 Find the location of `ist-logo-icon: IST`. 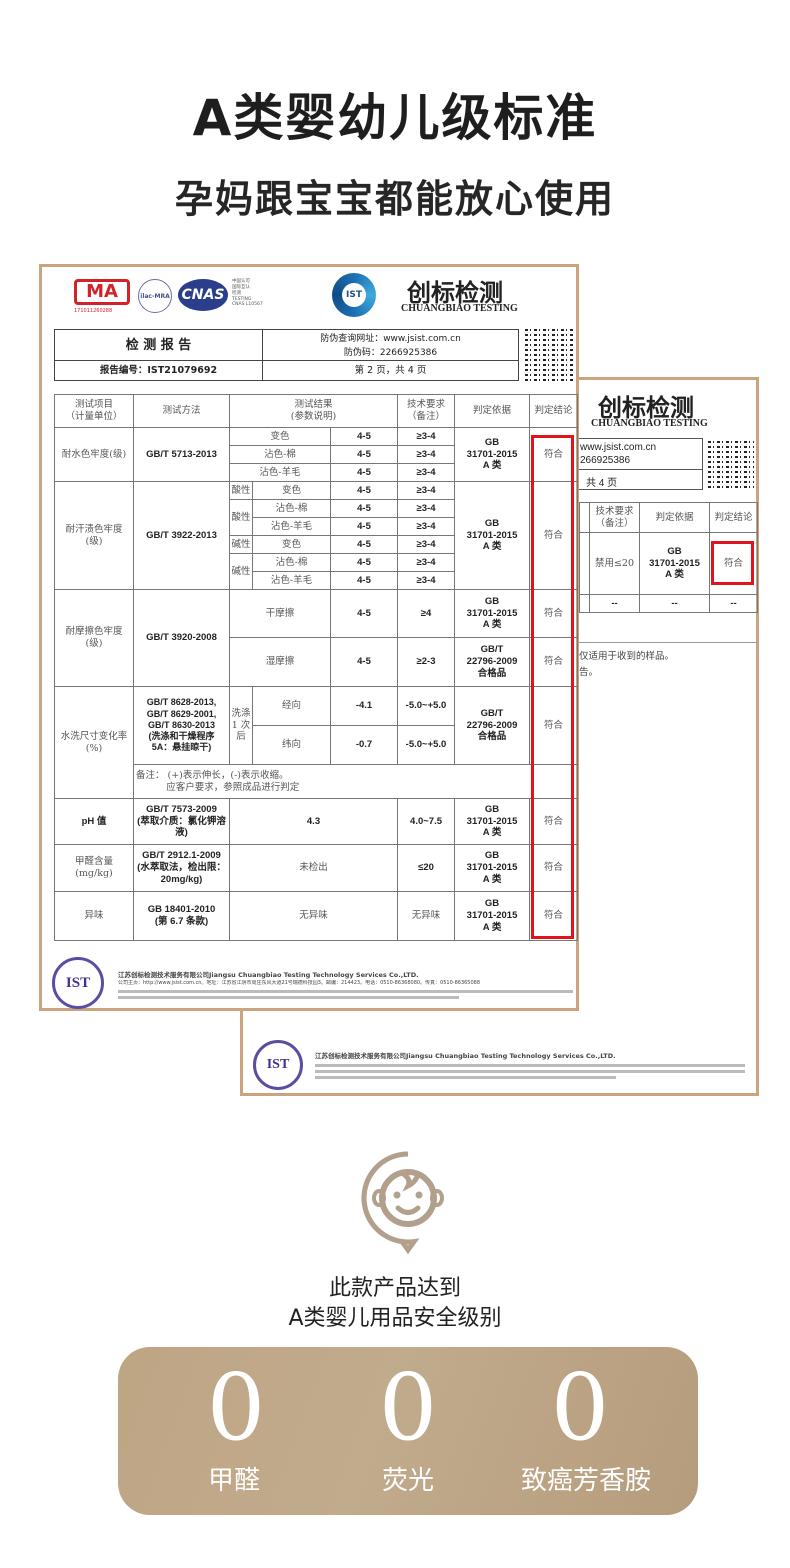

ist-logo-icon: IST is located at coordinates (354, 295).